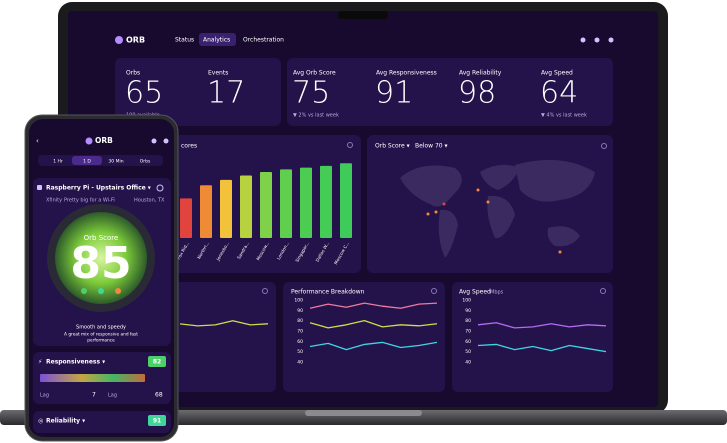 This screenshot has width=727, height=443. Describe the element at coordinates (314, 73) in the screenshot. I see `stat-label: Avg Orb Score` at that location.